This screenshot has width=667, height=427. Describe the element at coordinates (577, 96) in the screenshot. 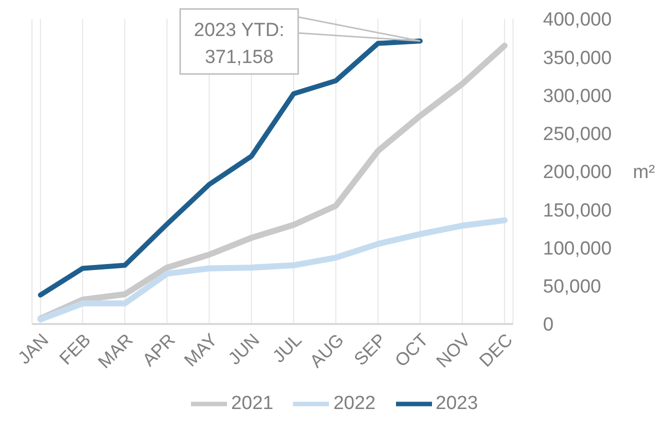

I see `y-tick-label: 300,000` at that location.